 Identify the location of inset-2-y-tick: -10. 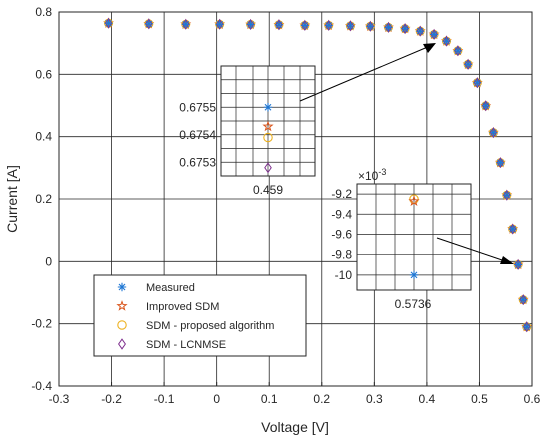
(344, 275).